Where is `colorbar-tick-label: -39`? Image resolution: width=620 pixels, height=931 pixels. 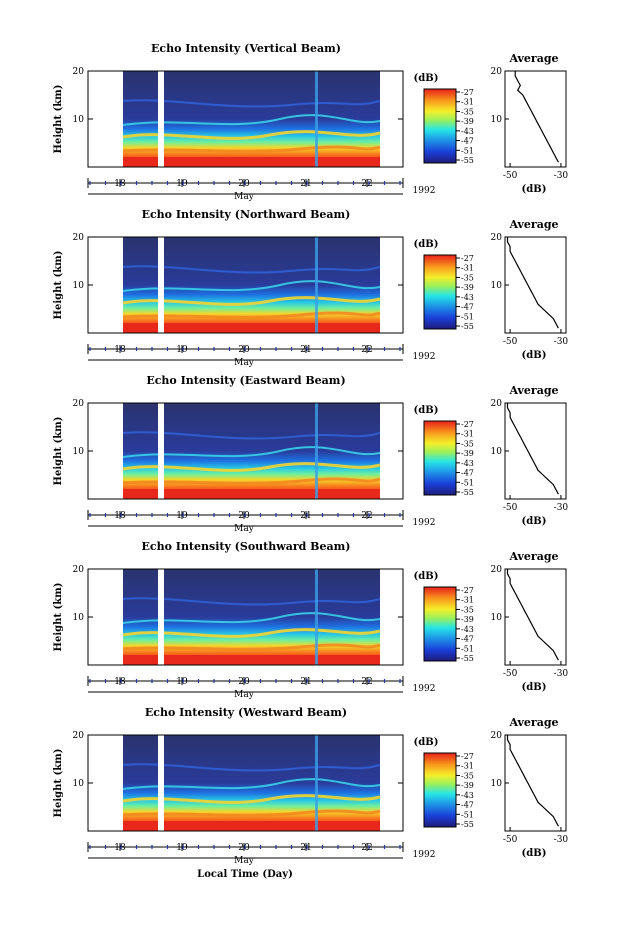
colorbar-tick-label: -39 is located at coordinates (467, 453).